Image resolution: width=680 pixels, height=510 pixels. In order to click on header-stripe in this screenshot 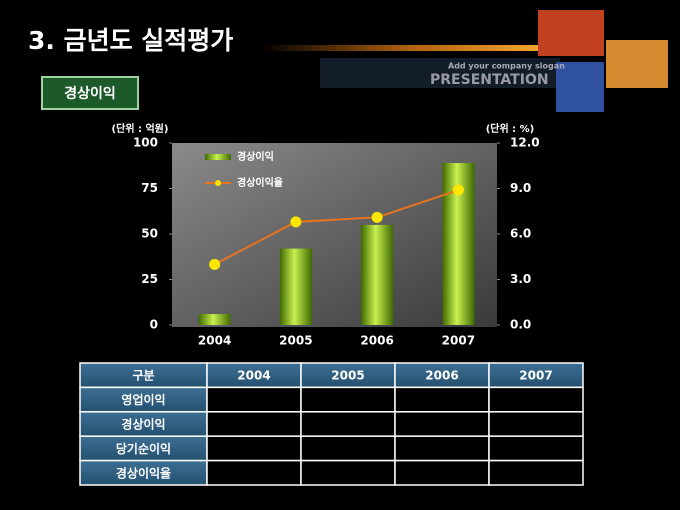, I will do `click(410, 48)`.